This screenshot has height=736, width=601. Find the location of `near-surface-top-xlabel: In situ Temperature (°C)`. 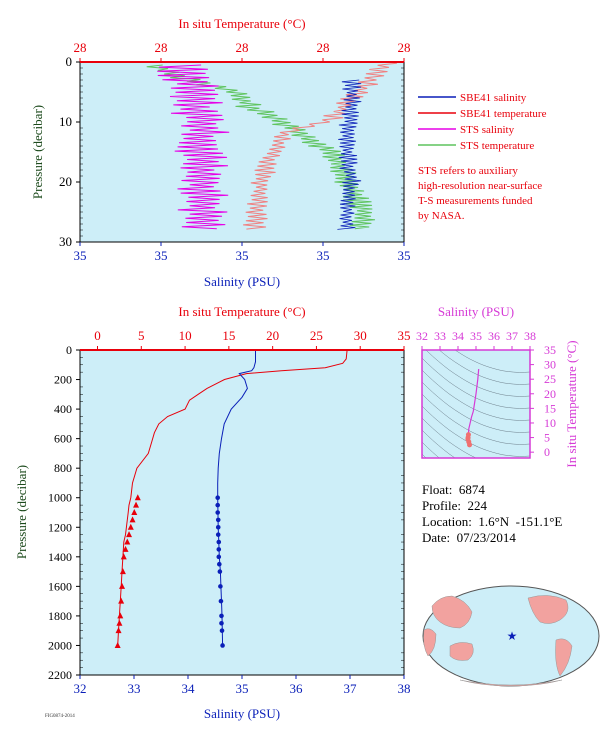

near-surface-top-xlabel: In situ Temperature (°C) is located at coordinates (241, 23).